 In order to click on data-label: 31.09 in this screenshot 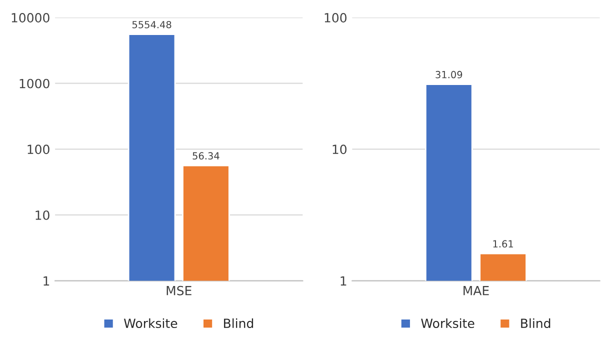, I will do `click(449, 74)`.